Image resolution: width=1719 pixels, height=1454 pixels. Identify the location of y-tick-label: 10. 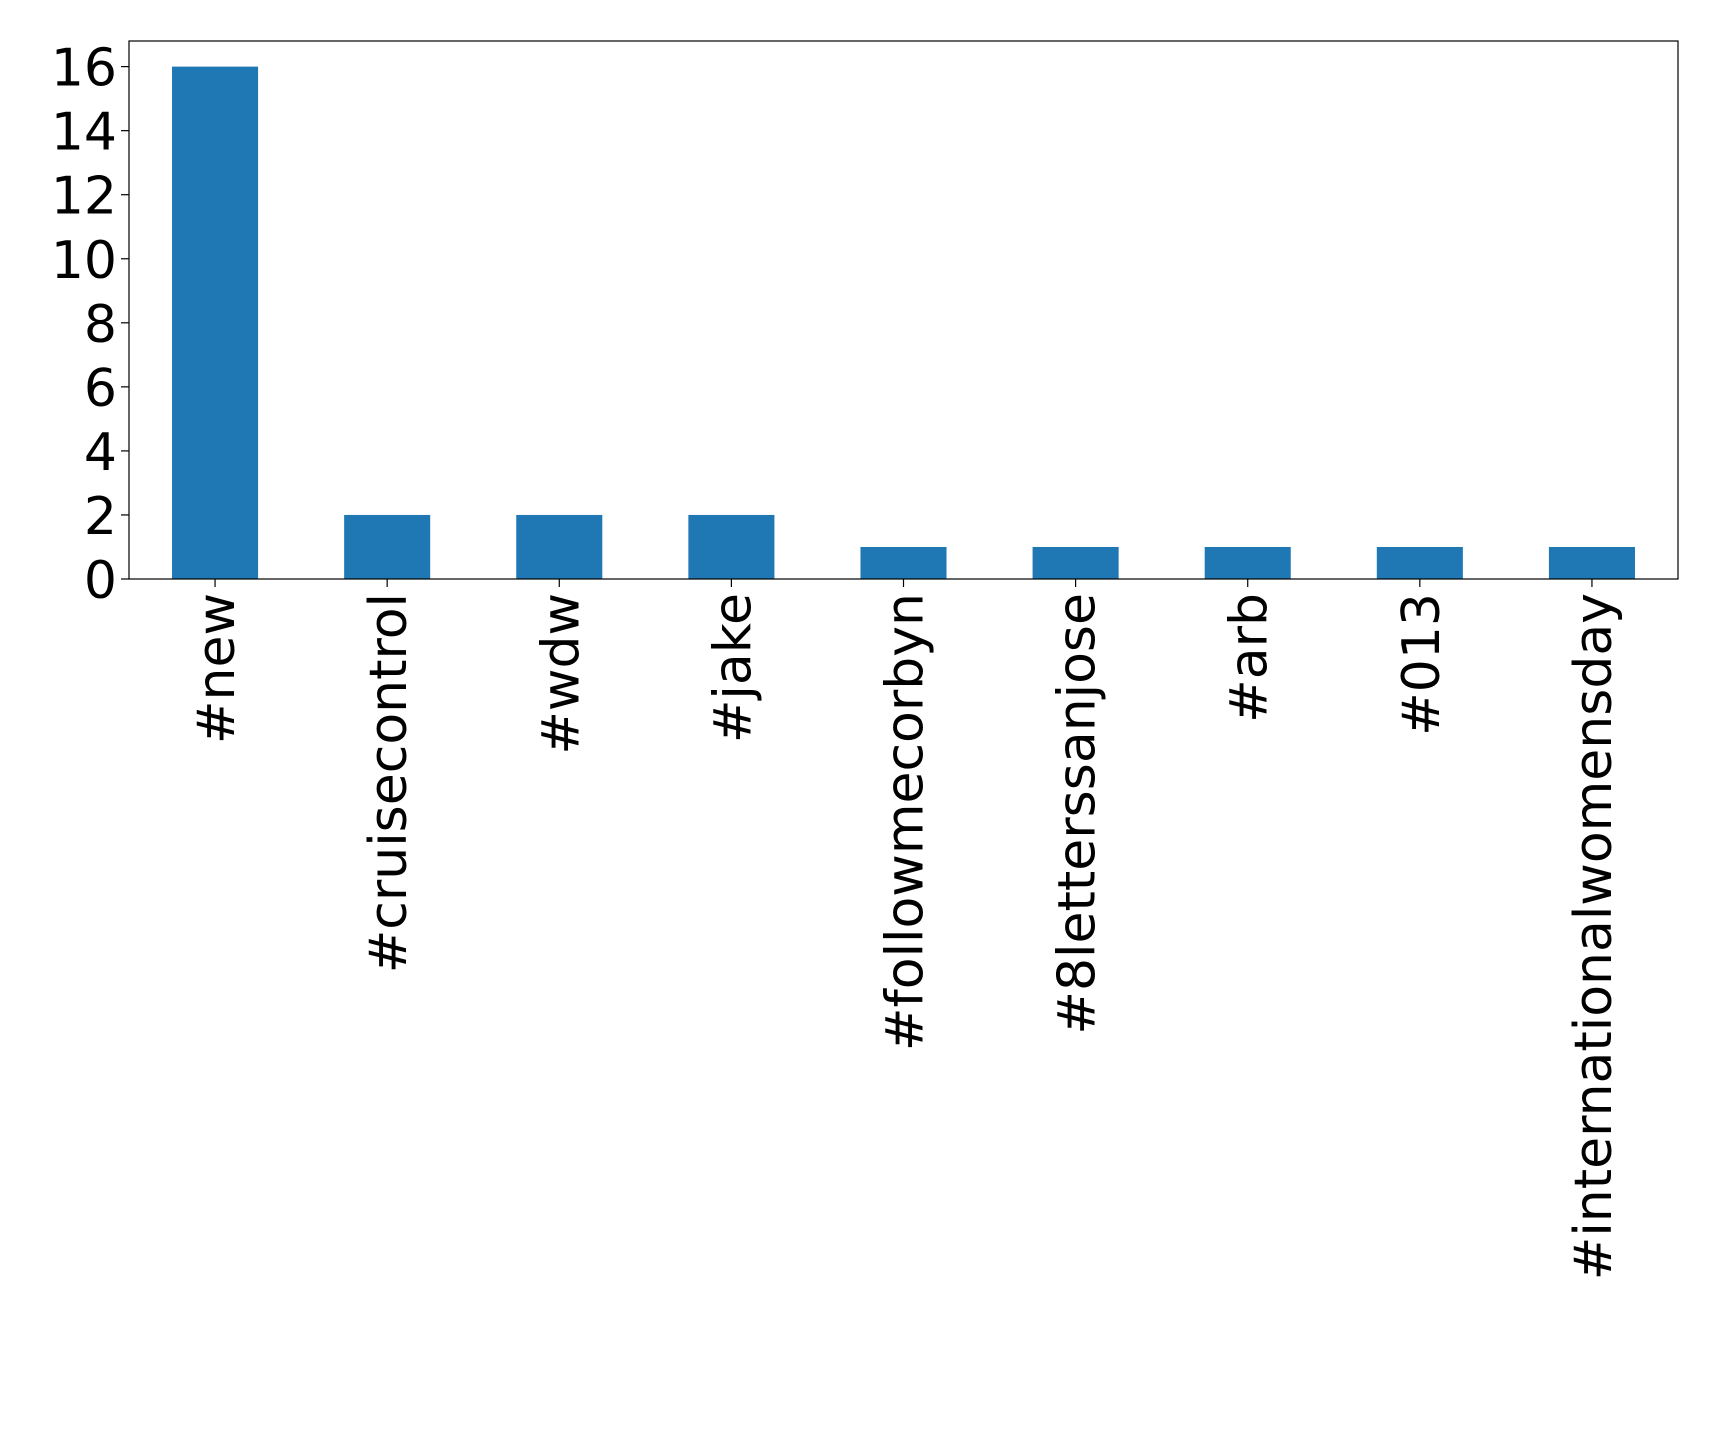
(84, 261).